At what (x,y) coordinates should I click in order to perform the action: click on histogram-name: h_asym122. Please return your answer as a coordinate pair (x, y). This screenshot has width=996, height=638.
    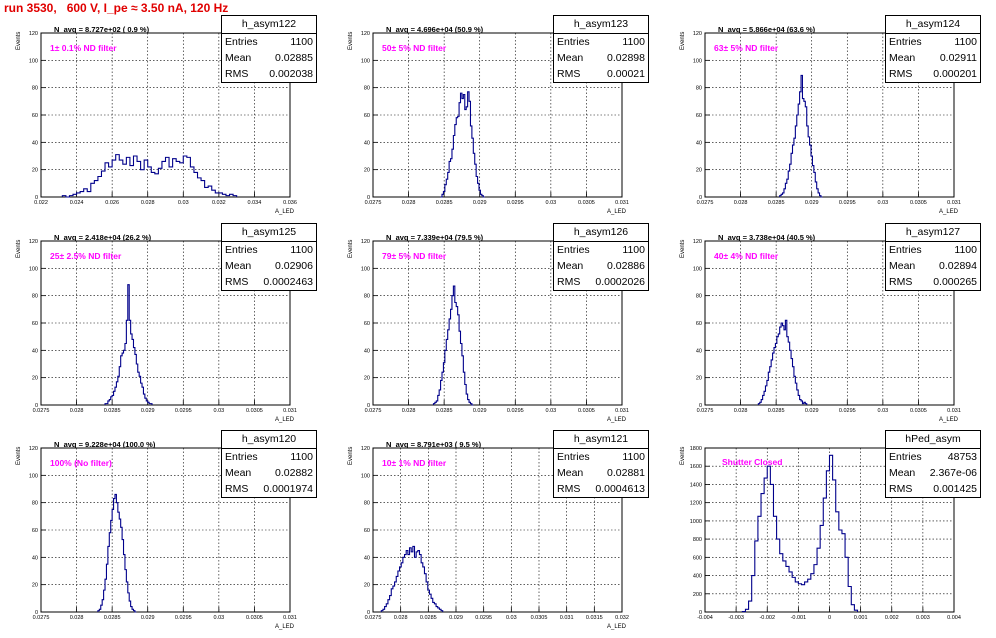
    Looking at the image, I should click on (269, 25).